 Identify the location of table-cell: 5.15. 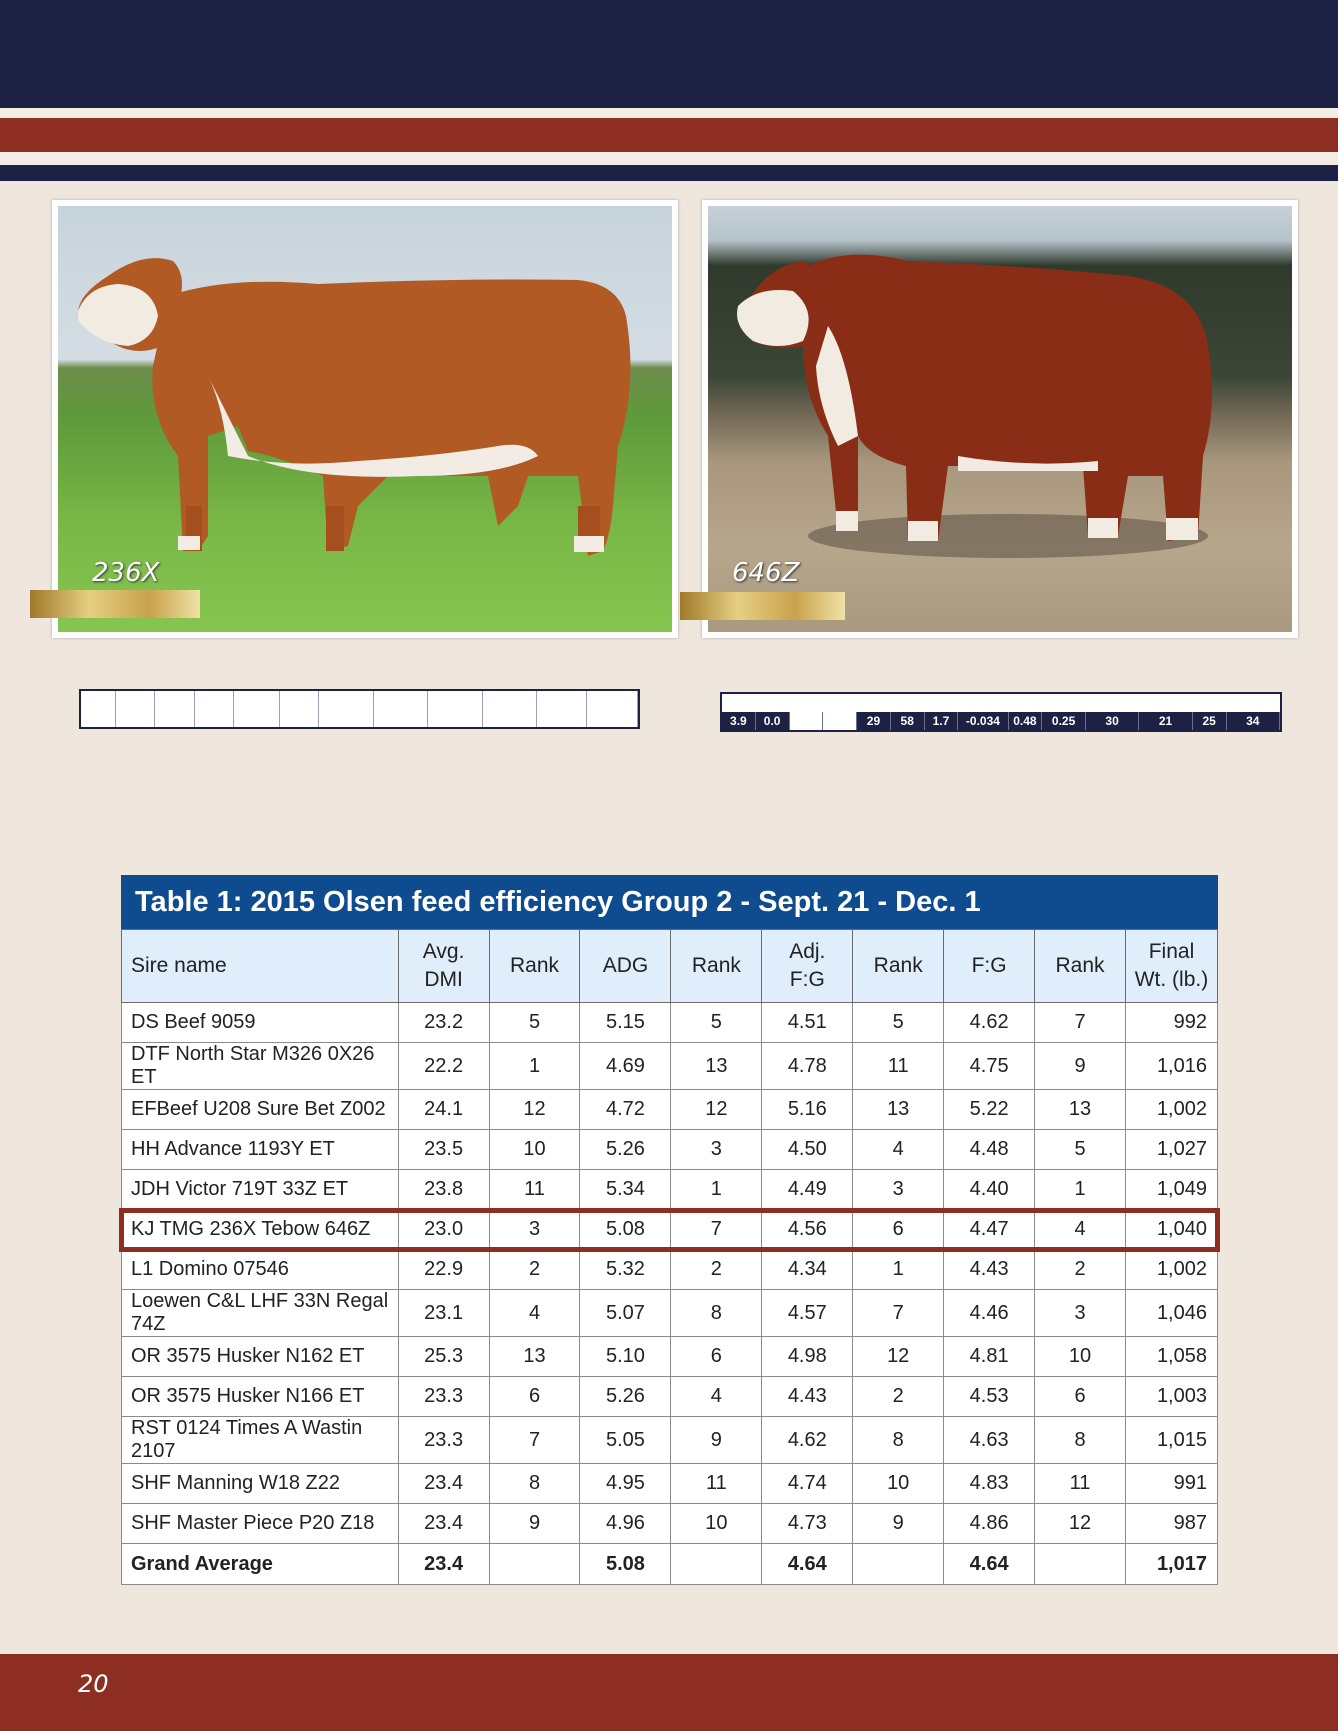
(625, 1022).